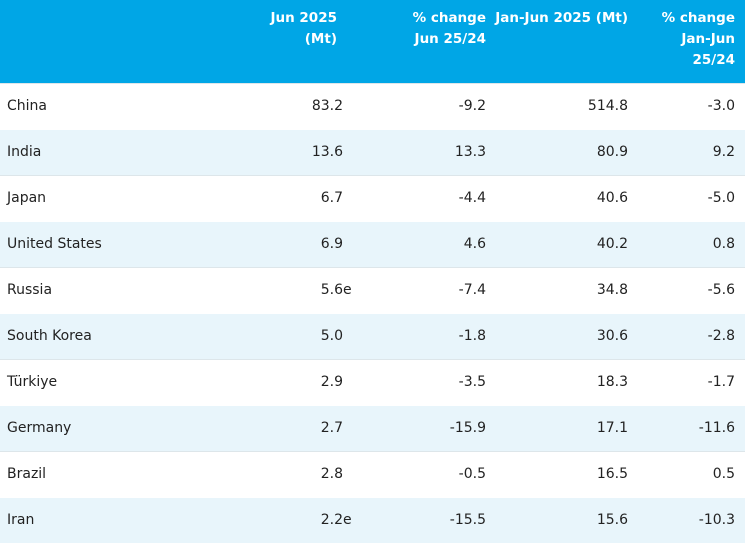 Image resolution: width=745 pixels, height=543 pixels. Describe the element at coordinates (39, 428) in the screenshot. I see `cell-country: Germany` at that location.